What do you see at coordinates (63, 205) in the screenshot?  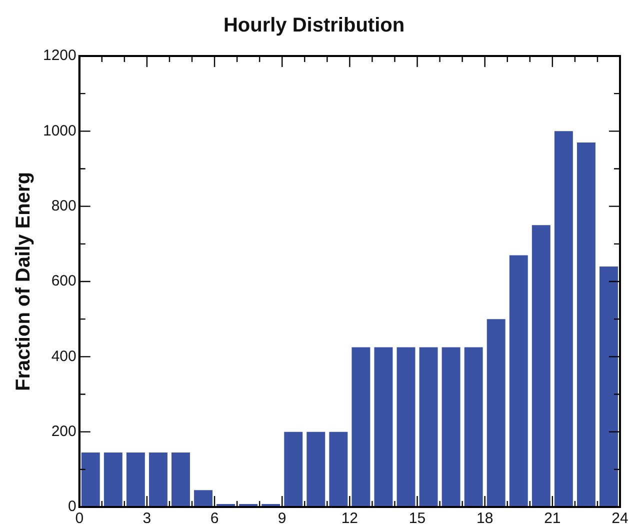 I see `y-tick-label: 800` at bounding box center [63, 205].